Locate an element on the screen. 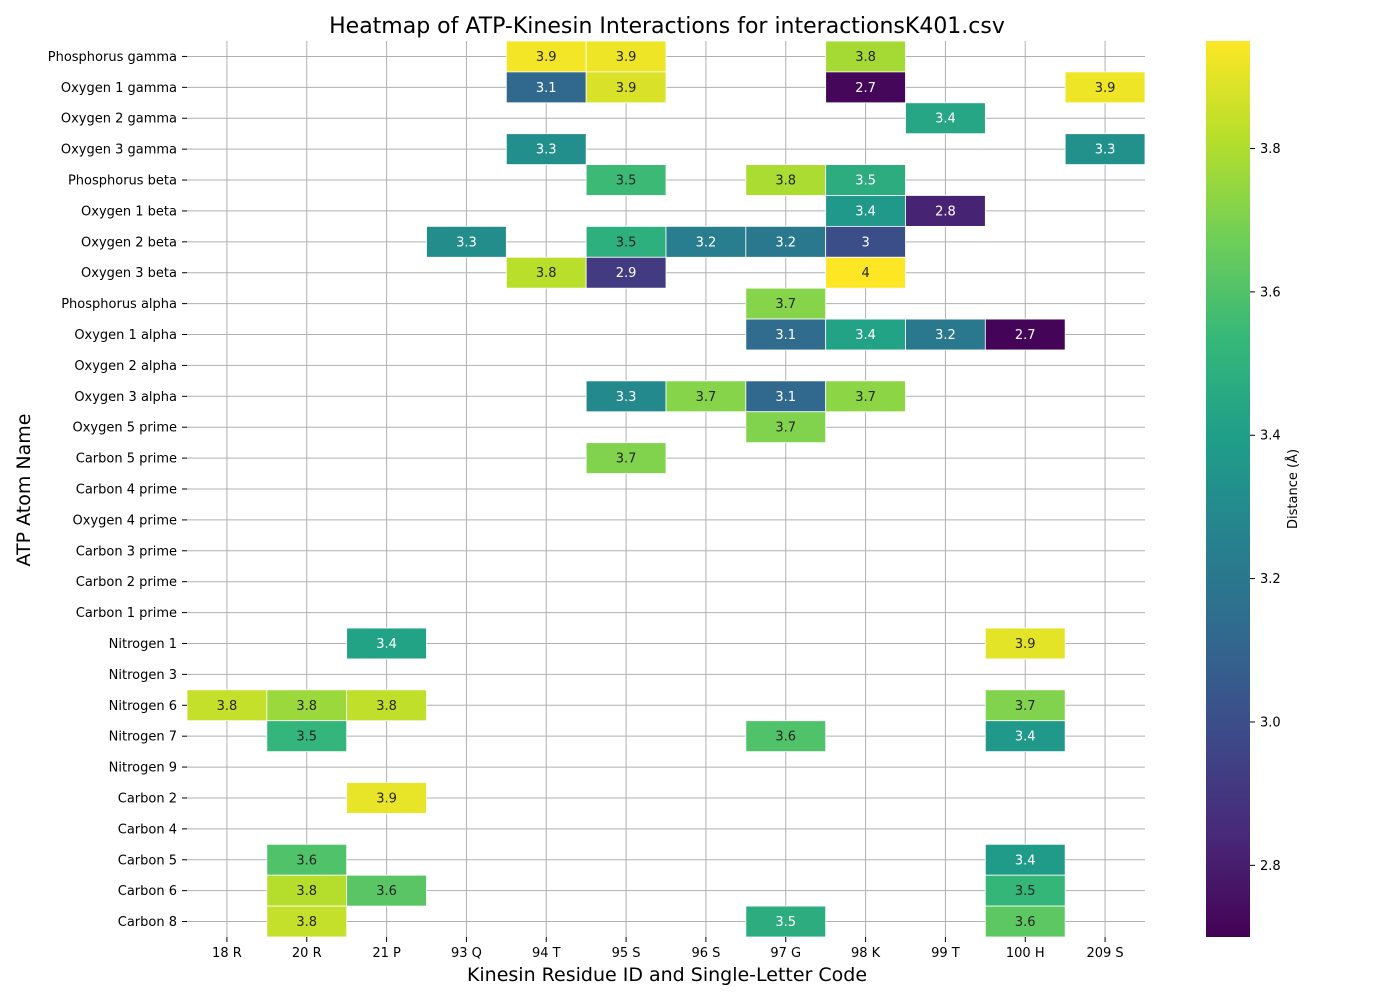 This screenshot has width=1400, height=1000. y-tick-label: Oxygen 3 gamma is located at coordinates (119, 150).